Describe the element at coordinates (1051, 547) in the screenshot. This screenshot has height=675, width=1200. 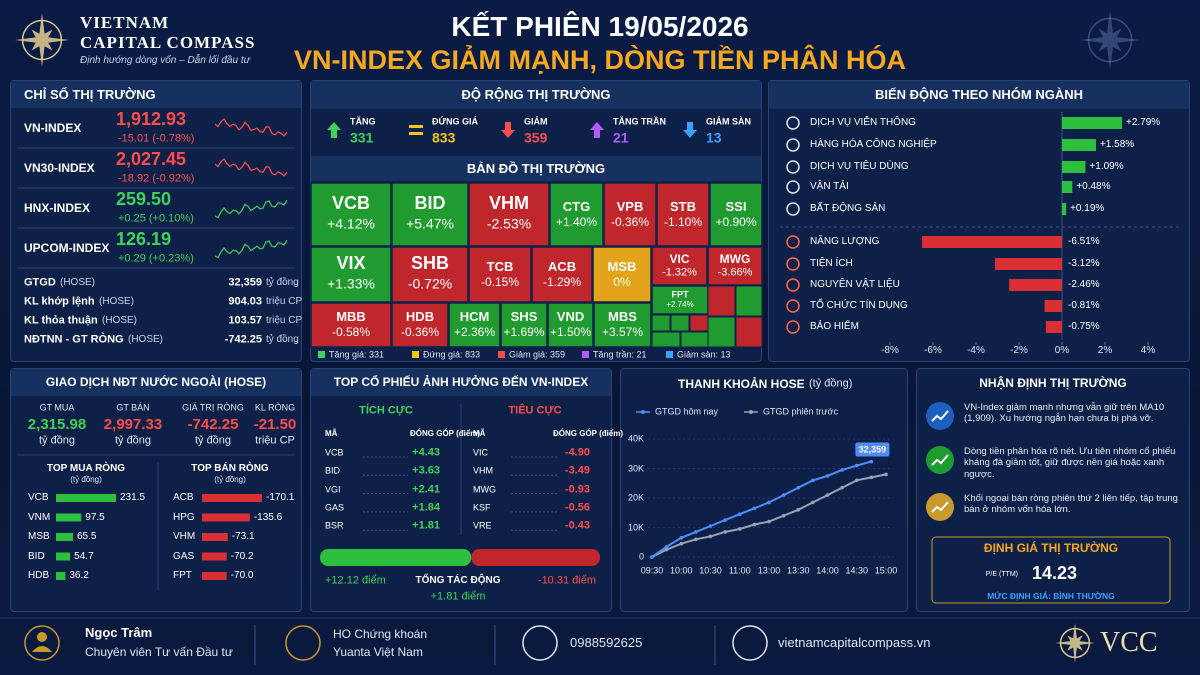
I see `valuation-title: ĐỊNH GIÁ THỊ TRƯỜNG` at that location.